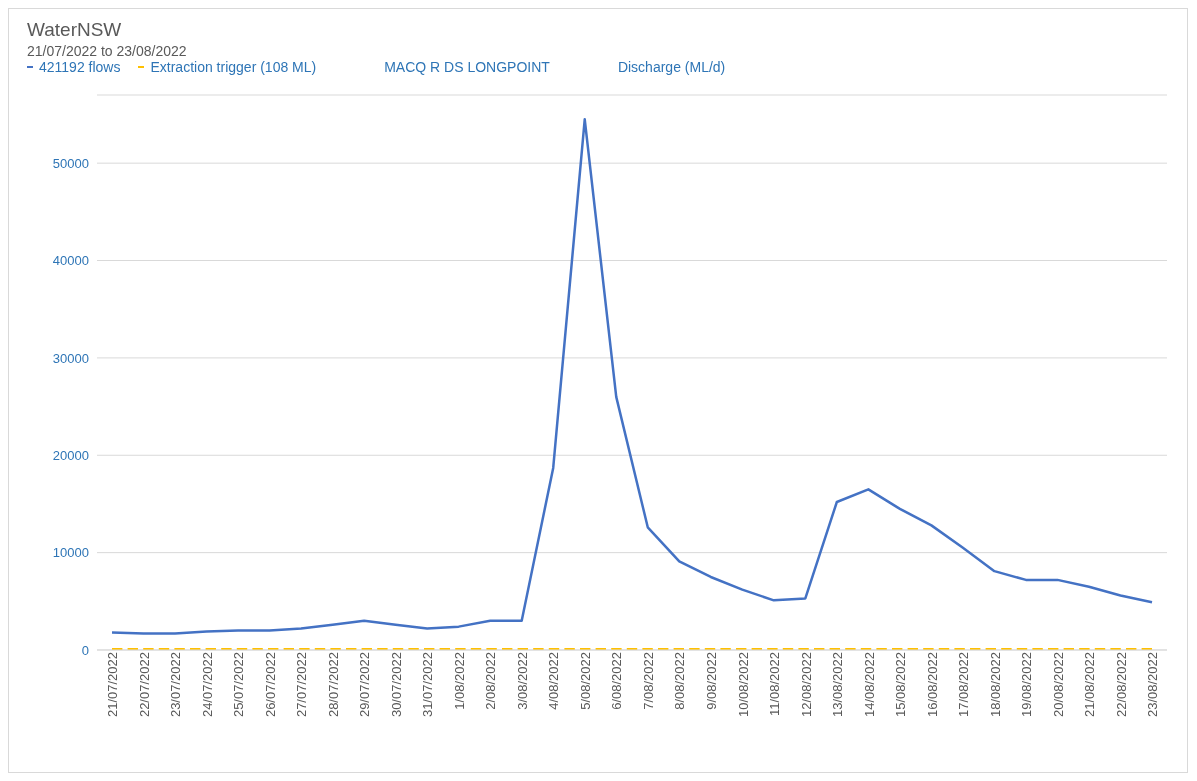  Describe the element at coordinates (207, 685) in the screenshot. I see `x-tick-label: 24/07/2022` at that location.